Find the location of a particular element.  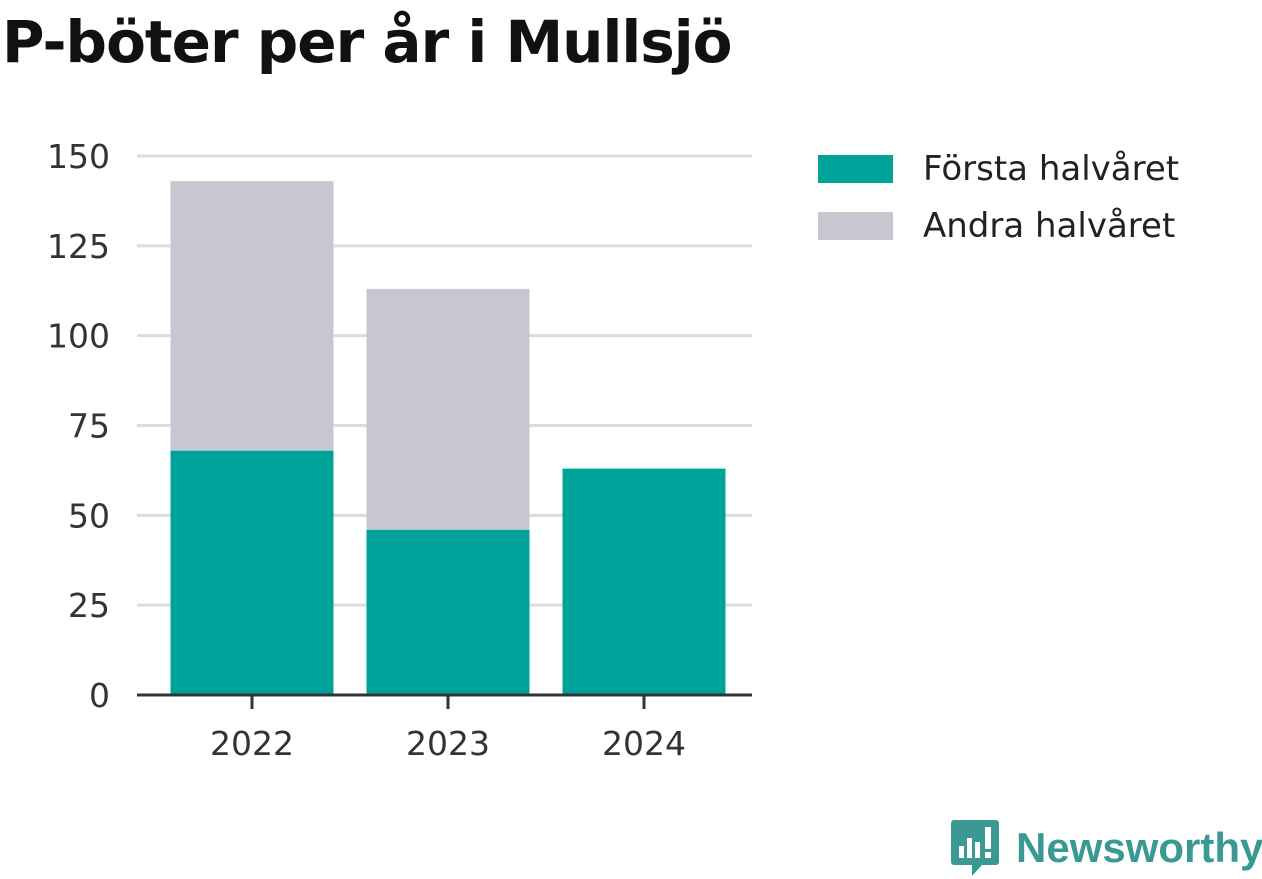

y-tick-label: 100 is located at coordinates (78, 336).